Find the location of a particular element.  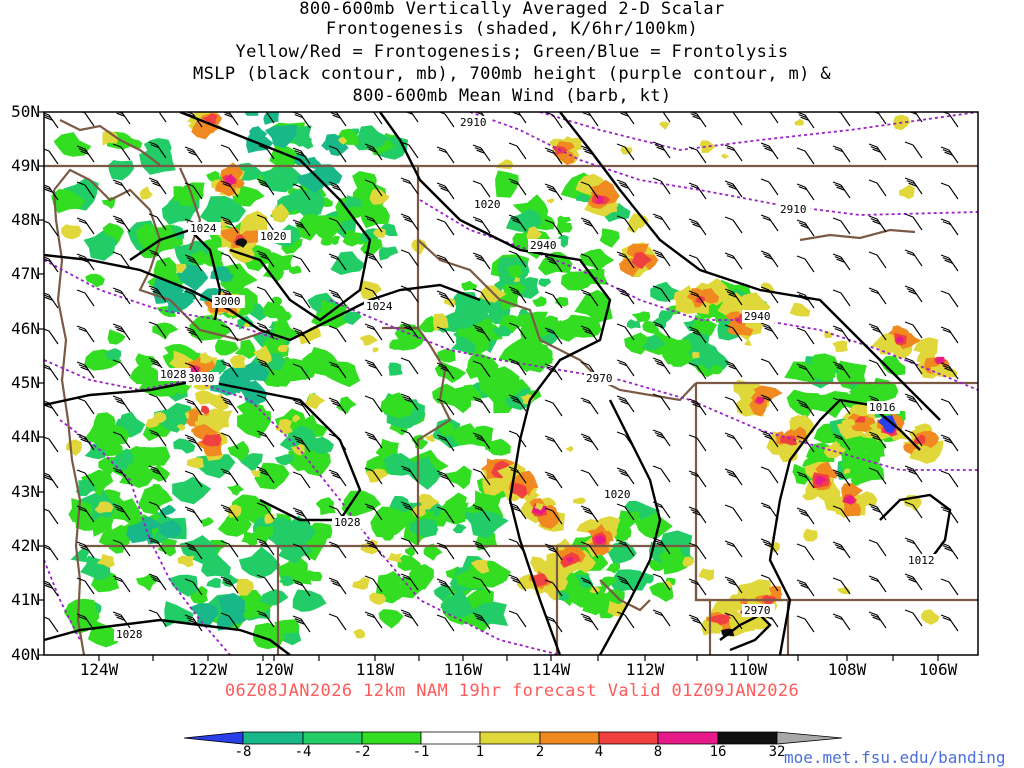

contour-label: 3030 is located at coordinates (201, 378).